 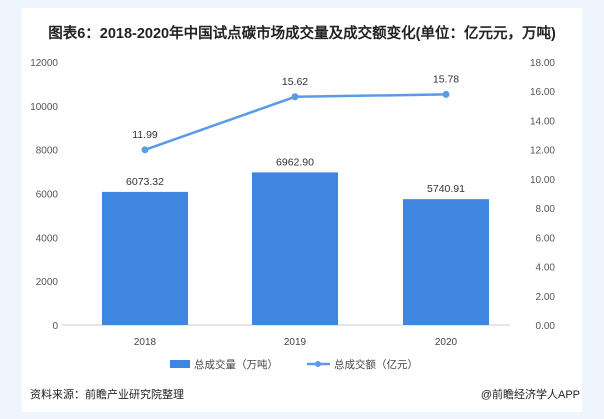 I want to click on legend-line-label: 总成交额（亿元）, so click(x=376, y=364).